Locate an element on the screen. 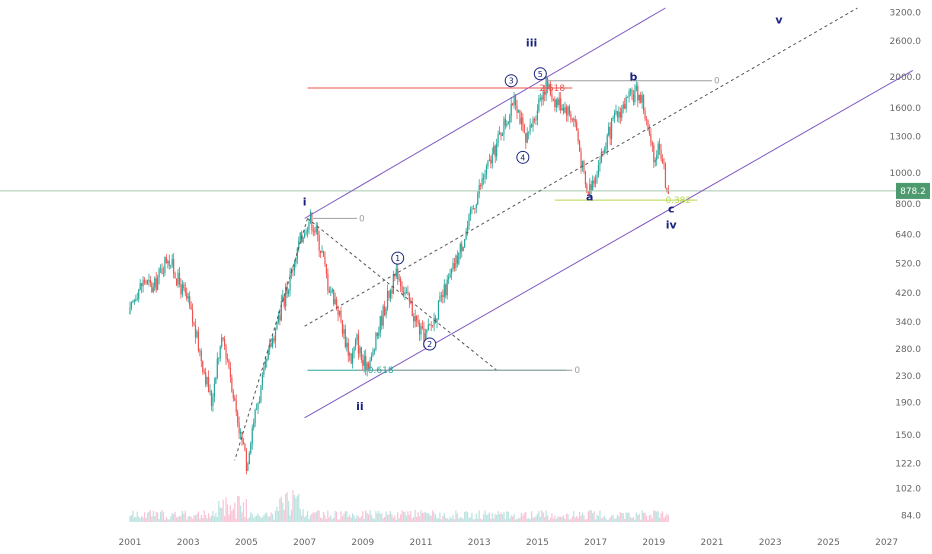 This screenshot has width=932, height=554. time-tick-label: 2007 is located at coordinates (304, 543).